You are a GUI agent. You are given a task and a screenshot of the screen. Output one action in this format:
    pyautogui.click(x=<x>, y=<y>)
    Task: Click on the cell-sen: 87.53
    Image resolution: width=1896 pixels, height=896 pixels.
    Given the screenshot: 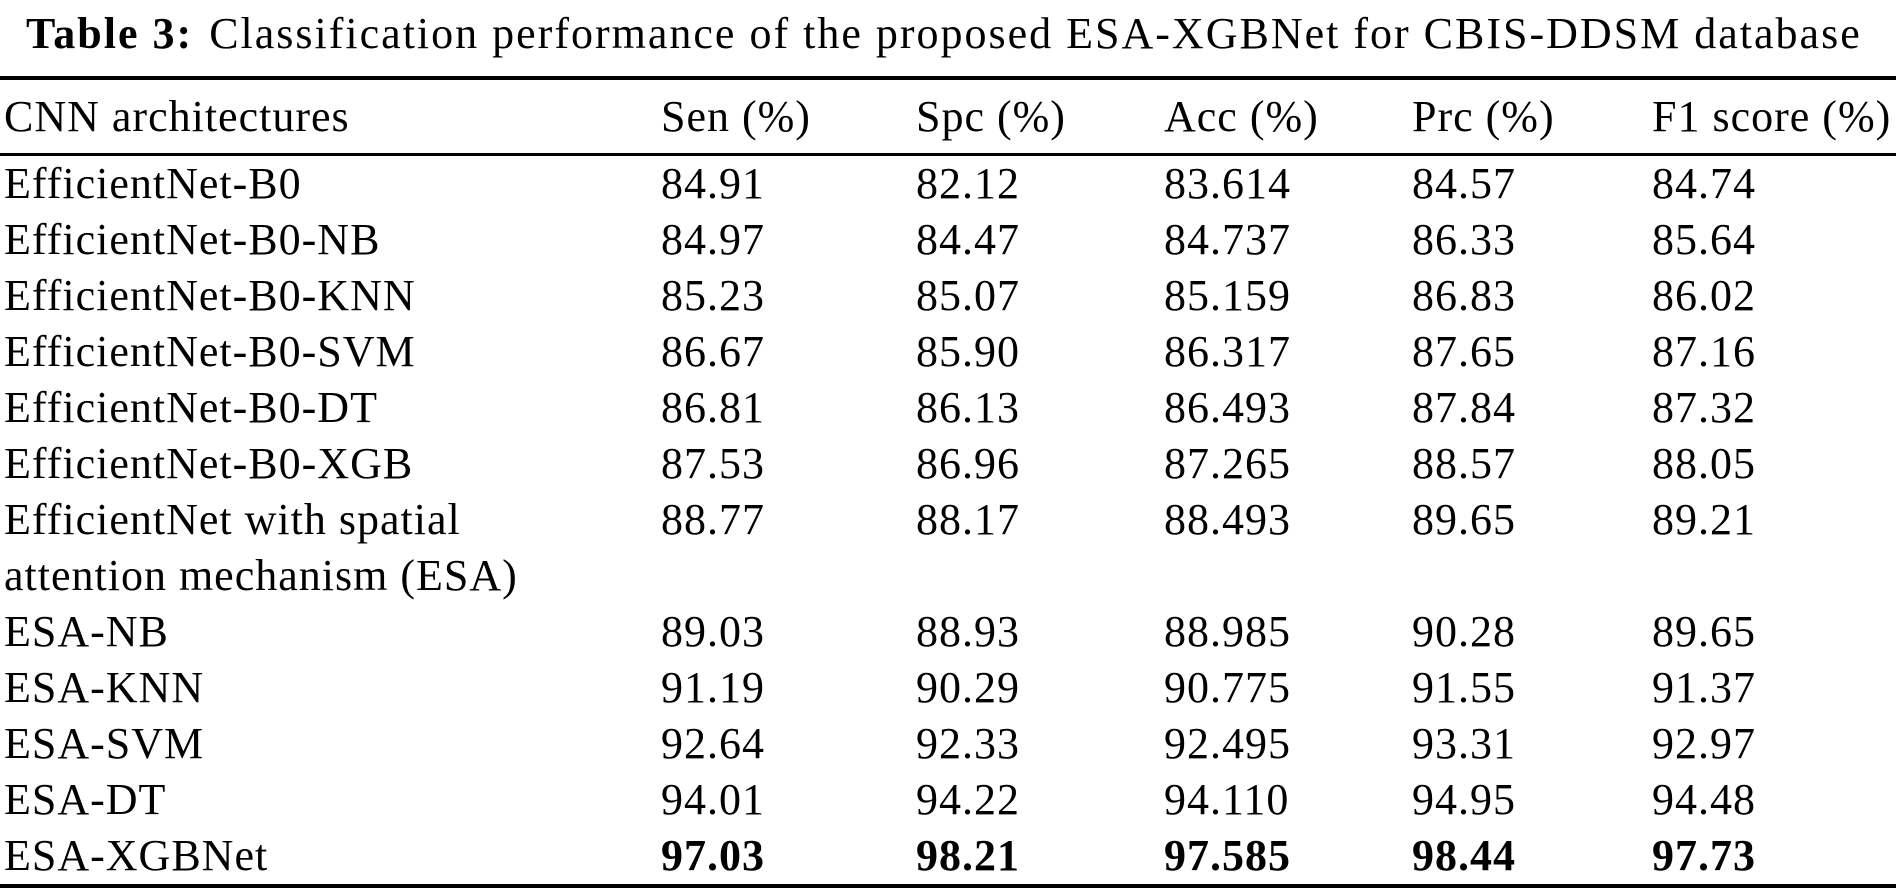 What is the action you would take?
    pyautogui.click(x=713, y=463)
    